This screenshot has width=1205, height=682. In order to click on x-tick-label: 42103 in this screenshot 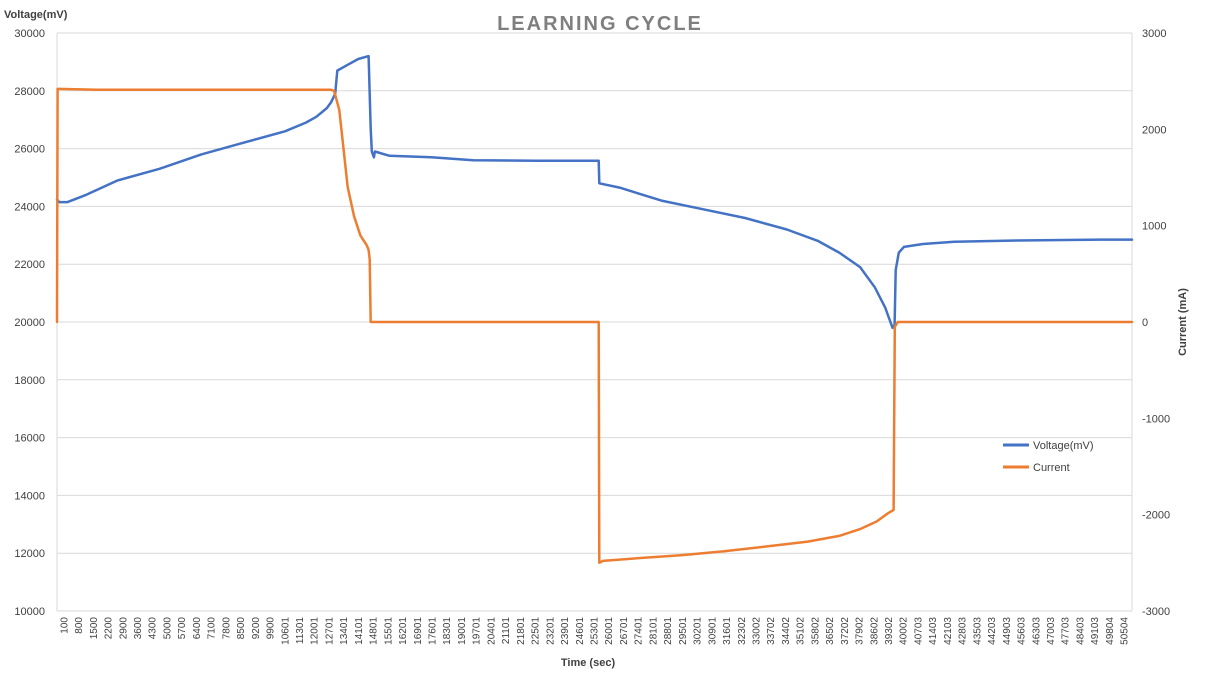, I will do `click(948, 631)`.